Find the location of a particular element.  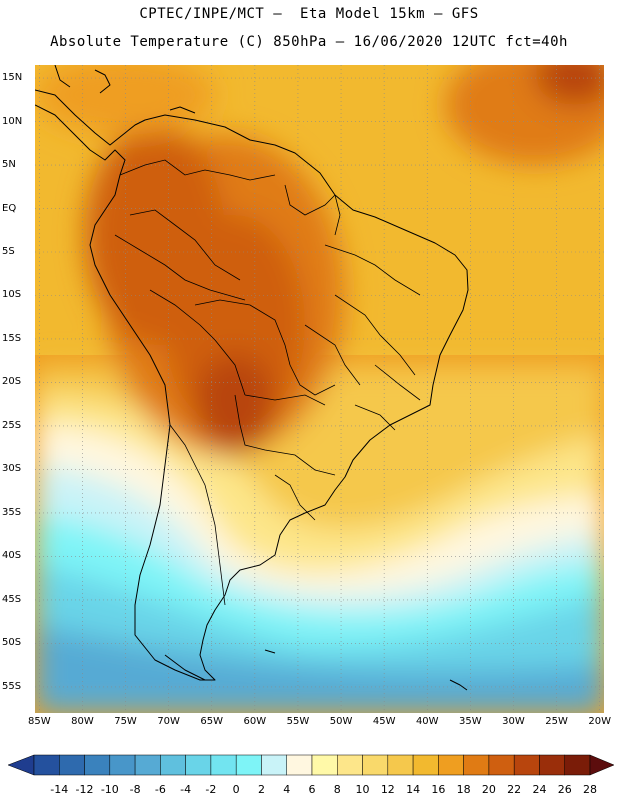

colorbar-label: -12 is located at coordinates (84, 789).